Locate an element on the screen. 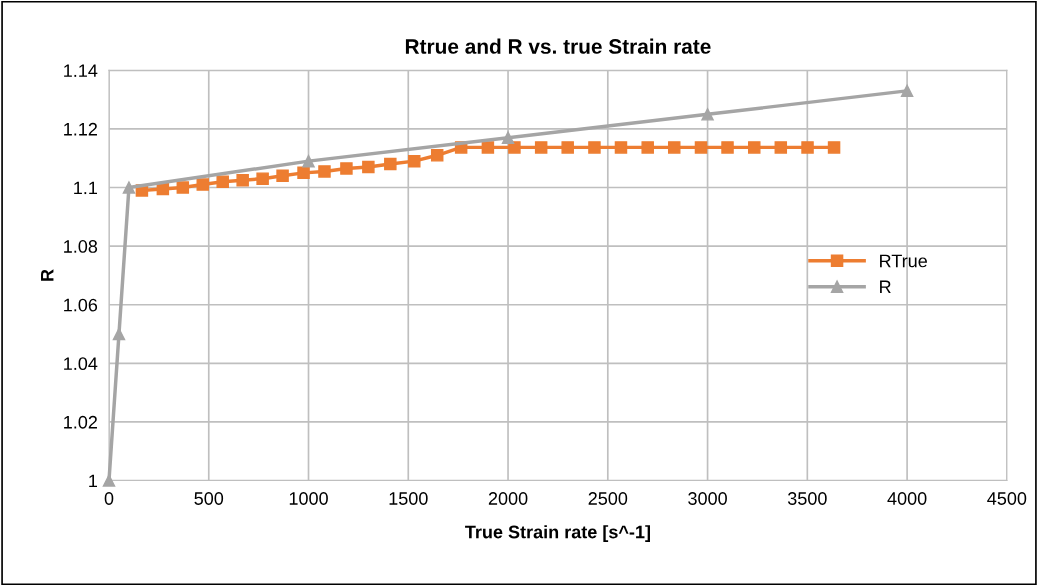 The height and width of the screenshot is (586, 1038). x-tick-label: 2000 is located at coordinates (508, 498).